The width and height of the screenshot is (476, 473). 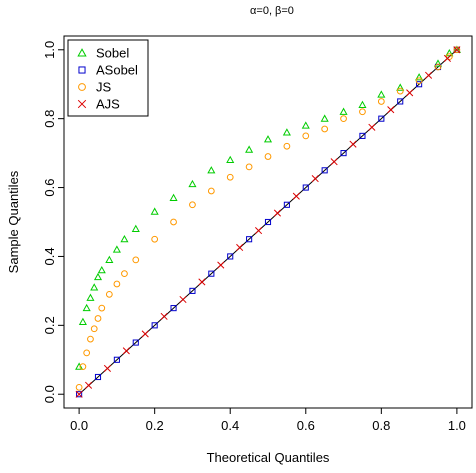 What do you see at coordinates (268, 457) in the screenshot?
I see `x-axis-label: Theoretical Quantiles` at bounding box center [268, 457].